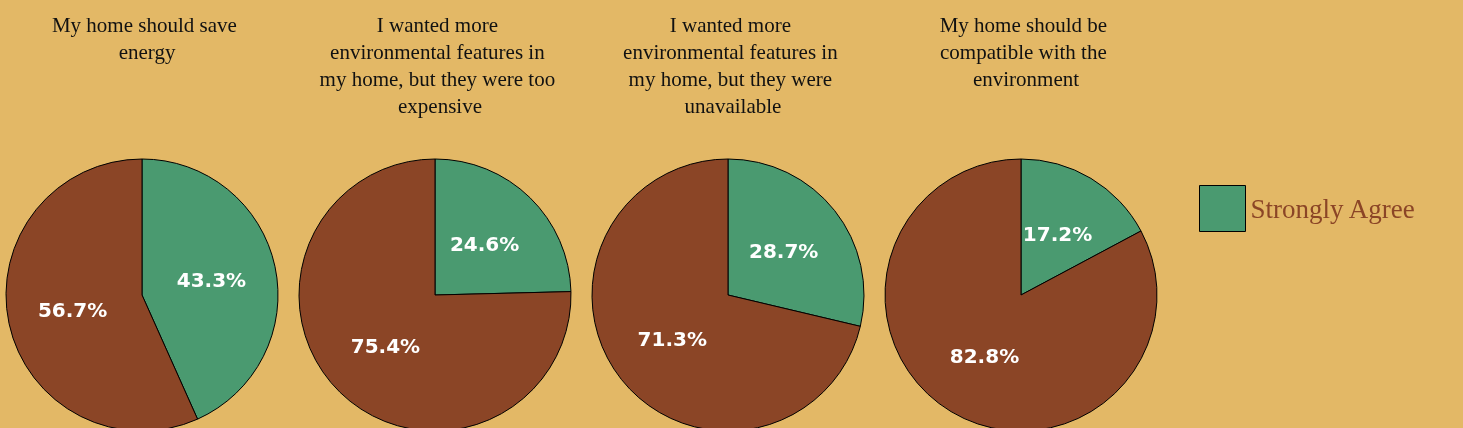  I want to click on data-label: 24.6%, so click(484, 244).